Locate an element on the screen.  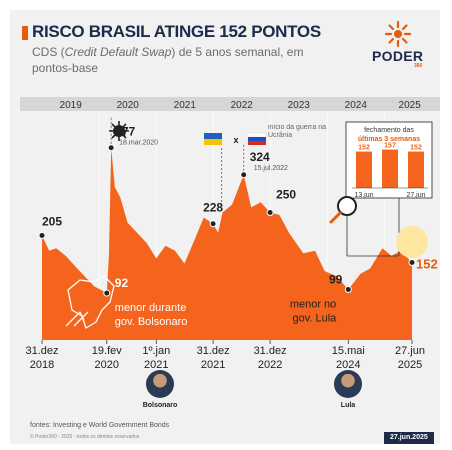
year-label: 2024 is located at coordinates (356, 105).